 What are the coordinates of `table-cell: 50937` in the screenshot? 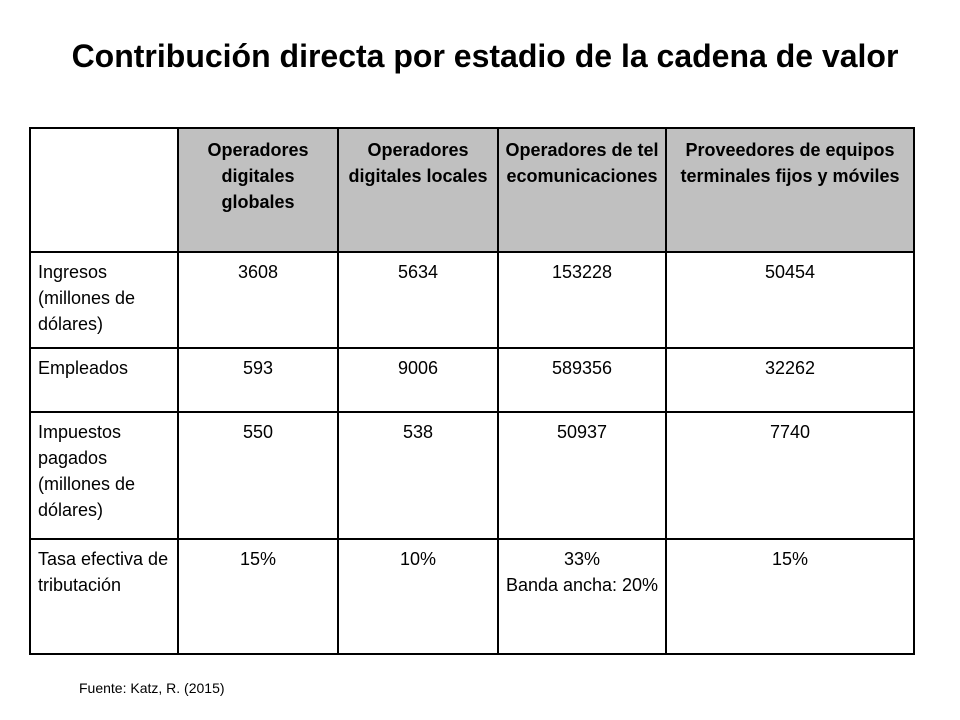 It's located at (582, 475).